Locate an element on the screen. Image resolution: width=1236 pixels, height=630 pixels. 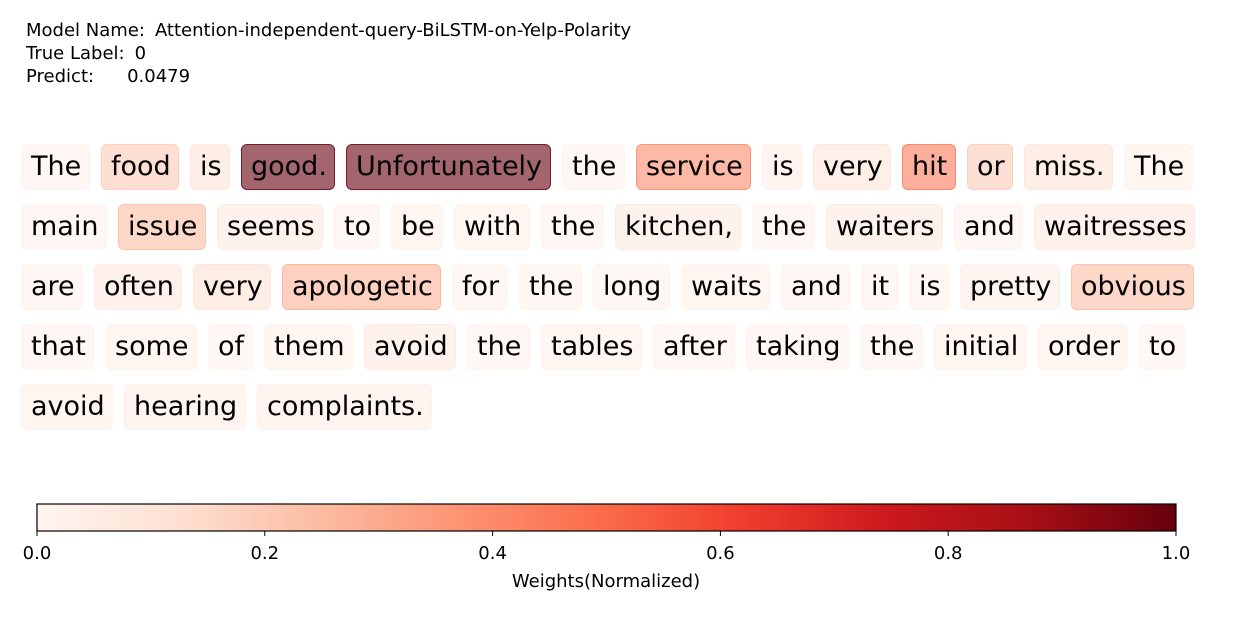
word-token: of is located at coordinates (230, 347).